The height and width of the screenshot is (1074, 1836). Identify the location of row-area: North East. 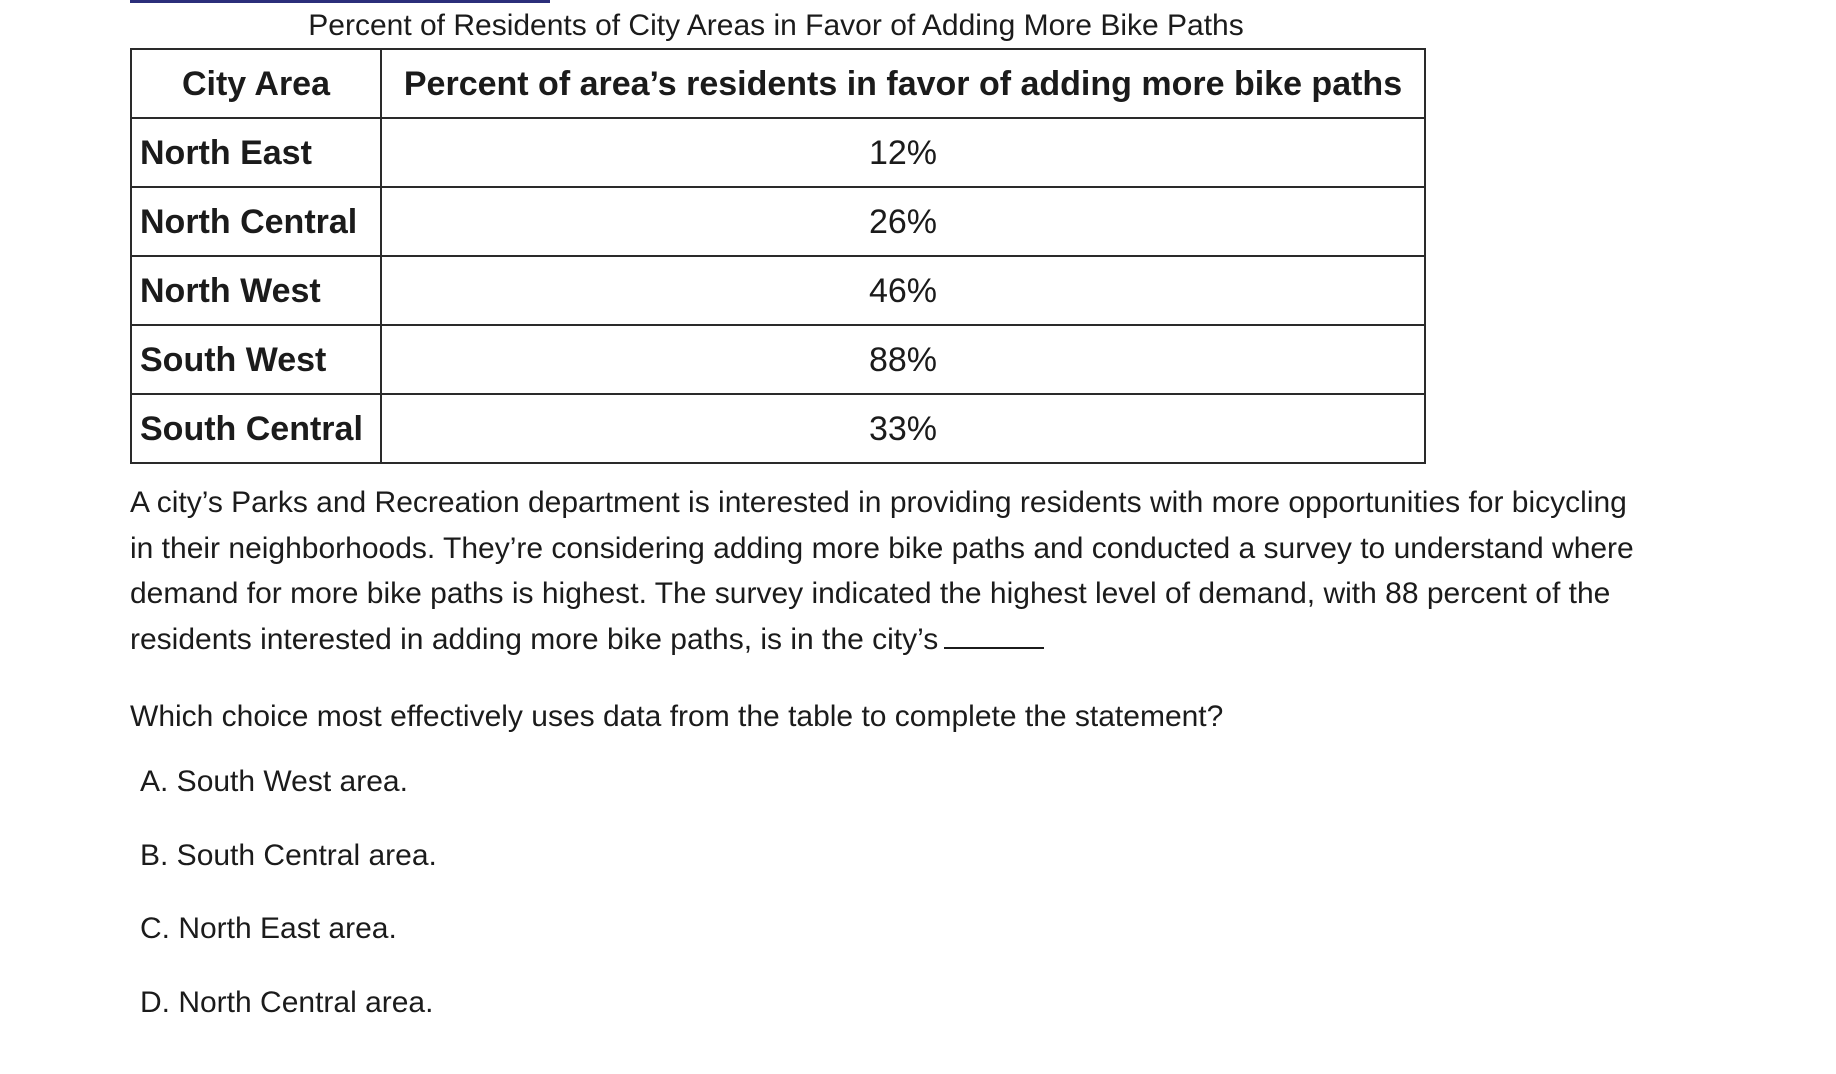
(256, 152).